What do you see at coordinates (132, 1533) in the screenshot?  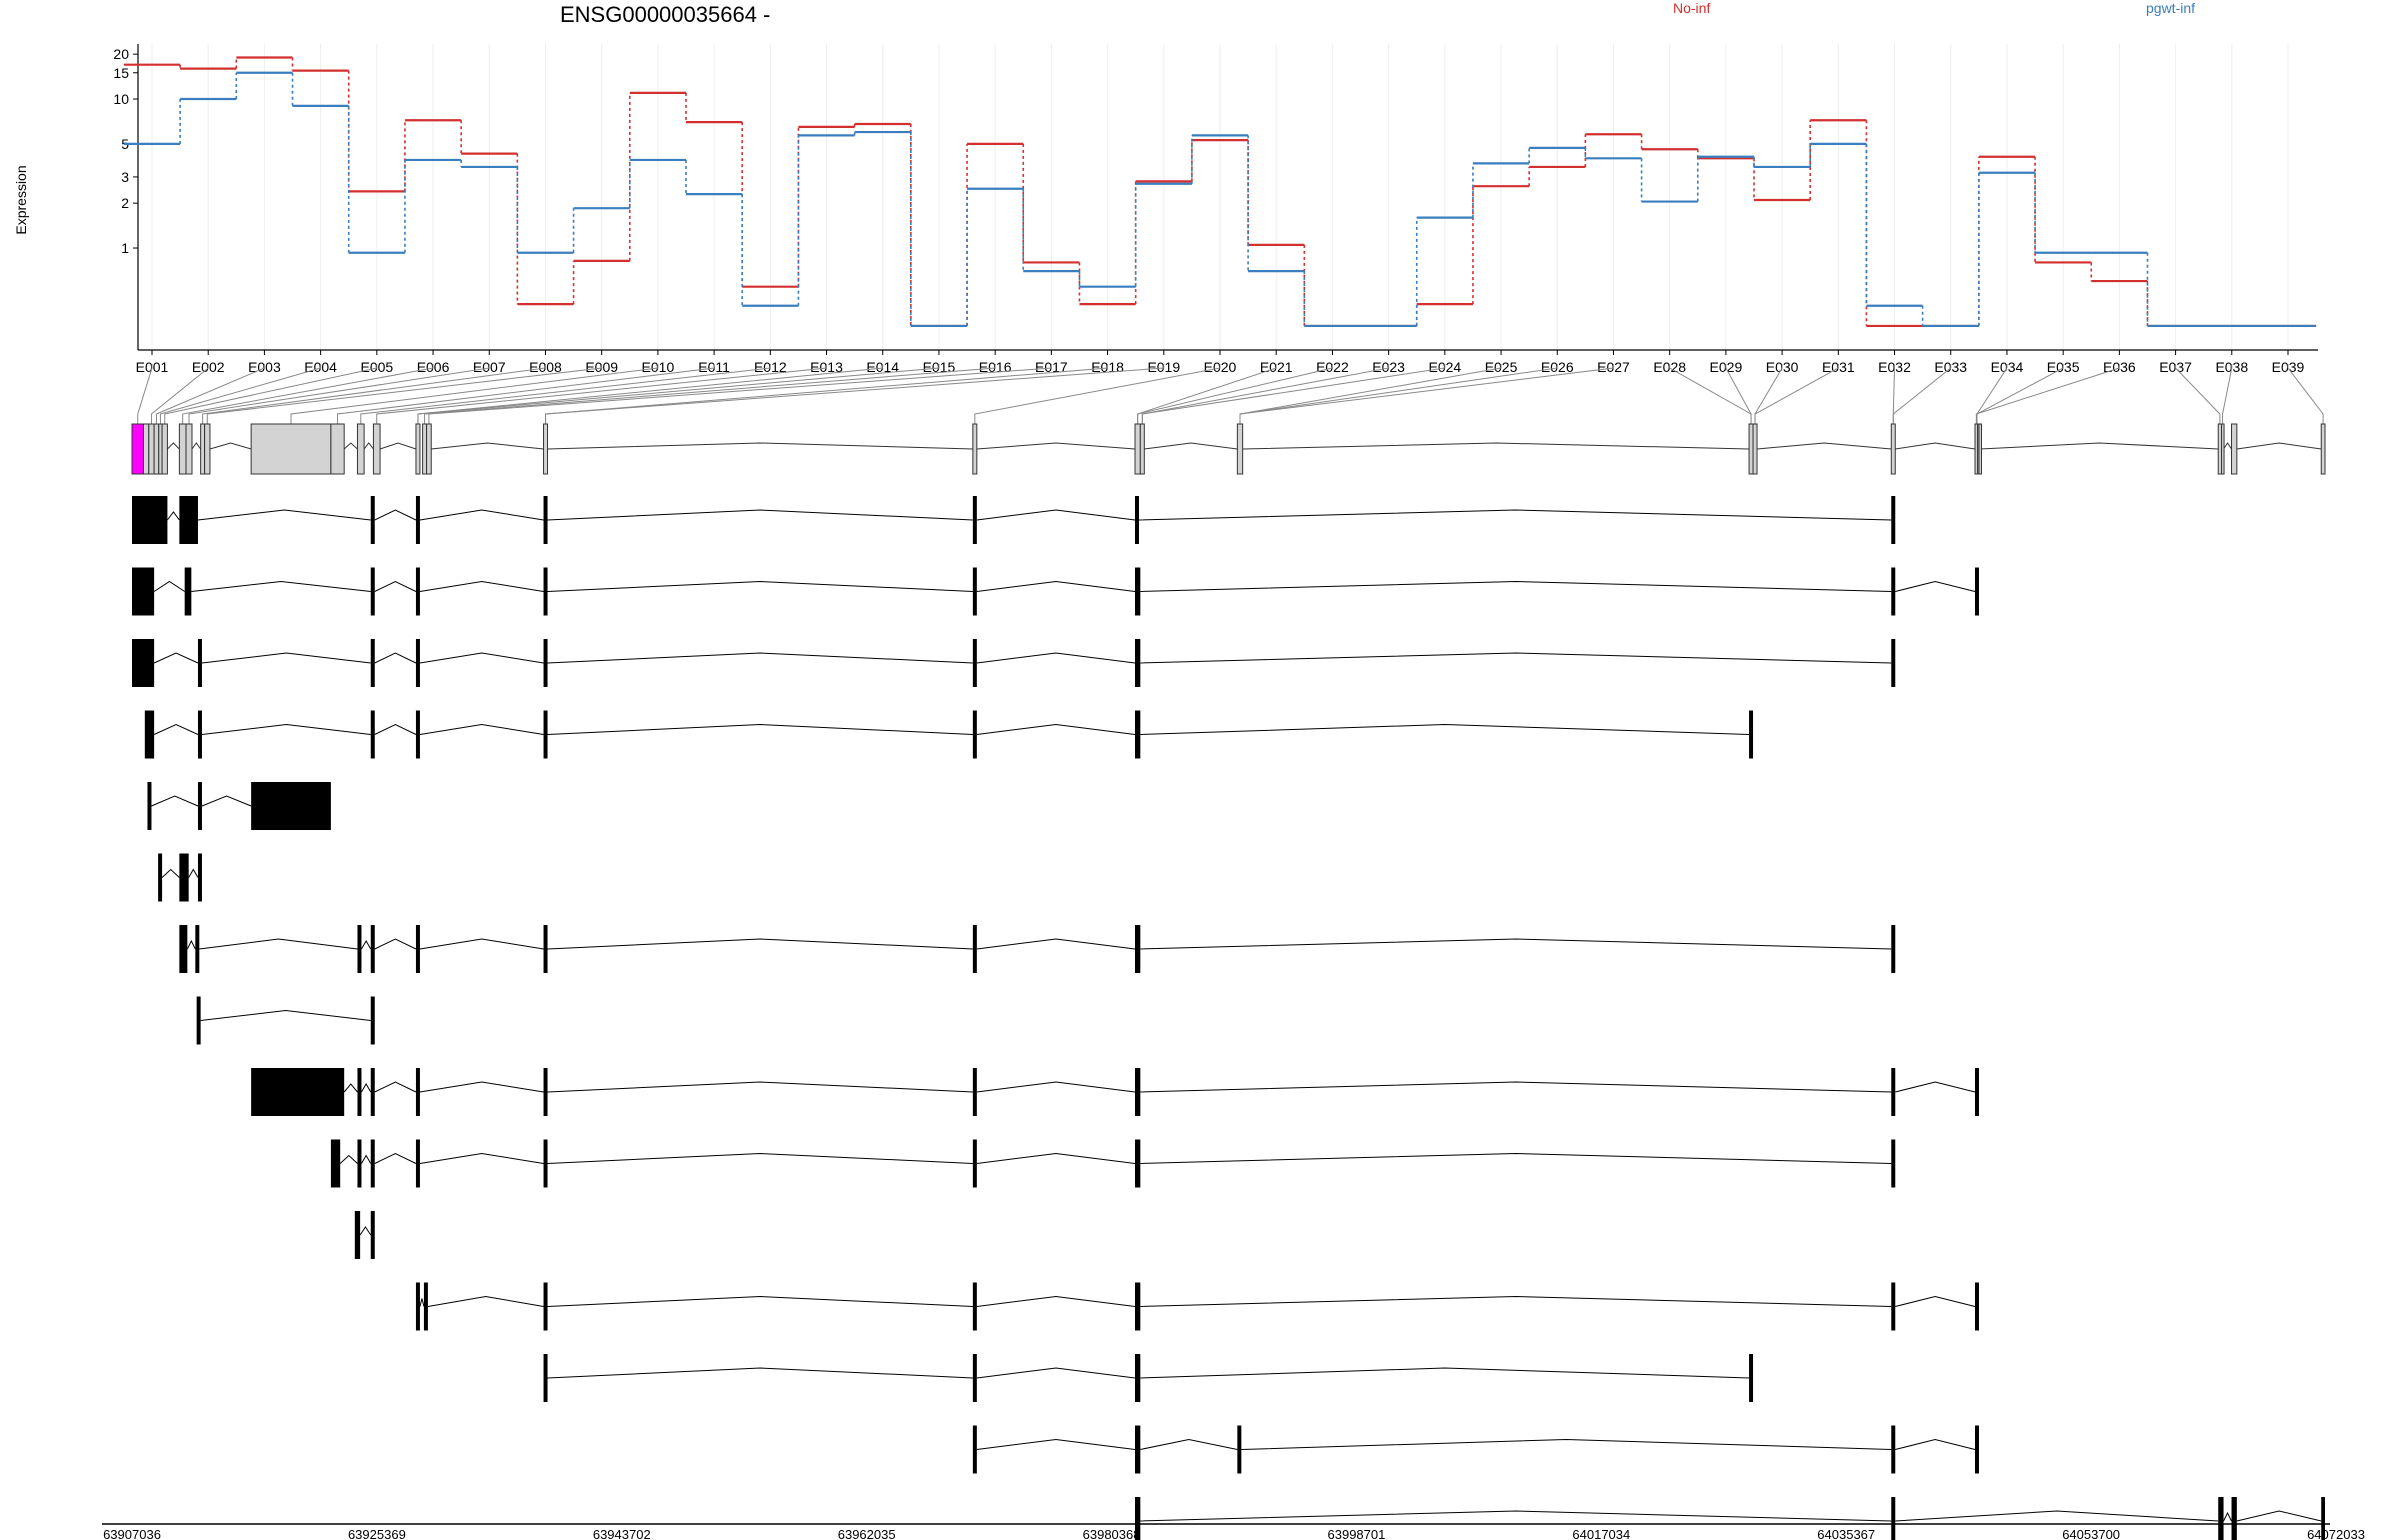 I see `genomic-tick-label: 63907036` at bounding box center [132, 1533].